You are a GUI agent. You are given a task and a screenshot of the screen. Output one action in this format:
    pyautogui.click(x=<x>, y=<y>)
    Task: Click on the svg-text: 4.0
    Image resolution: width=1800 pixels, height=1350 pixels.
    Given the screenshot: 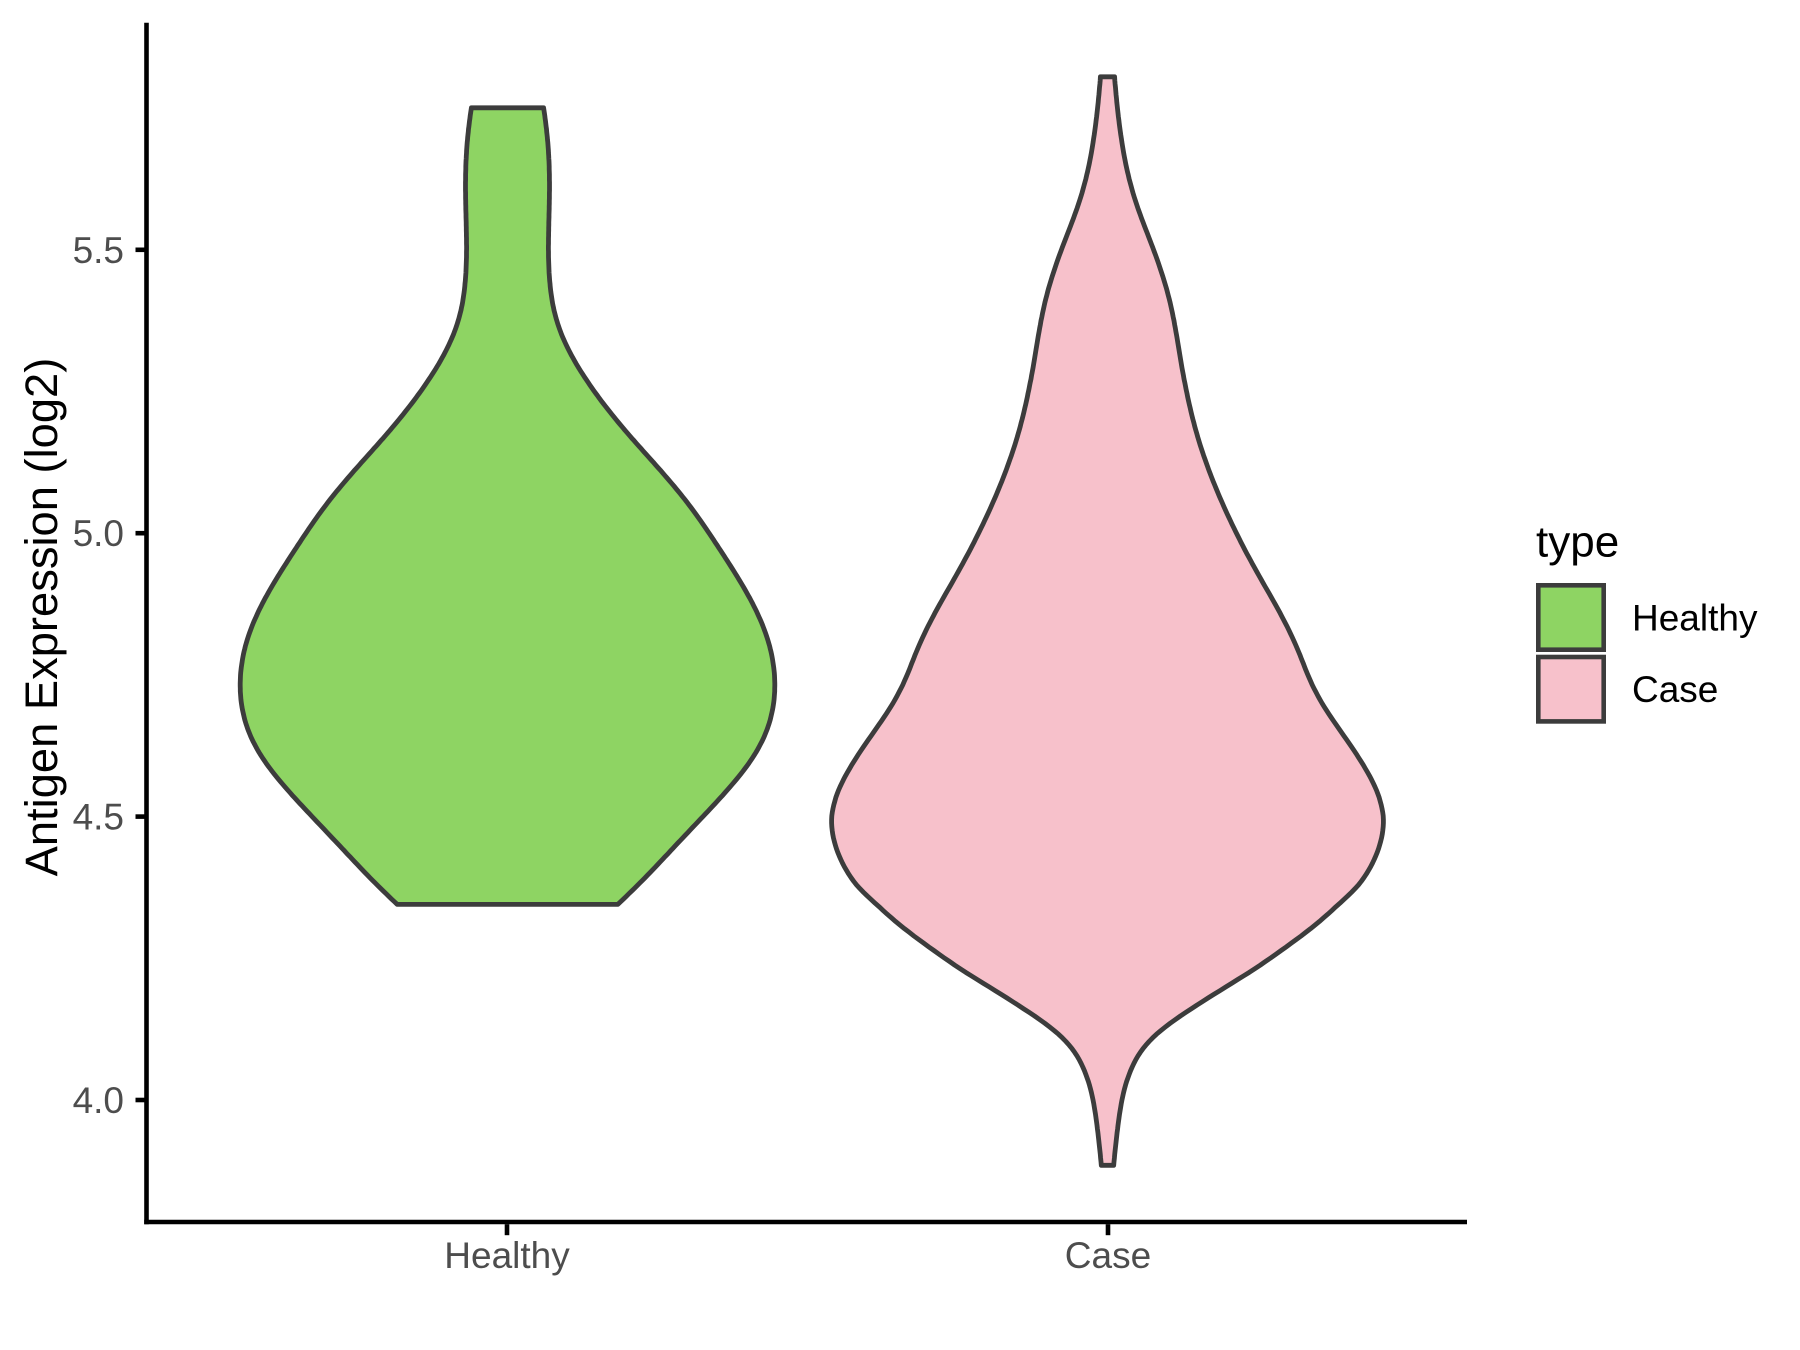 What is the action you would take?
    pyautogui.click(x=98, y=1100)
    